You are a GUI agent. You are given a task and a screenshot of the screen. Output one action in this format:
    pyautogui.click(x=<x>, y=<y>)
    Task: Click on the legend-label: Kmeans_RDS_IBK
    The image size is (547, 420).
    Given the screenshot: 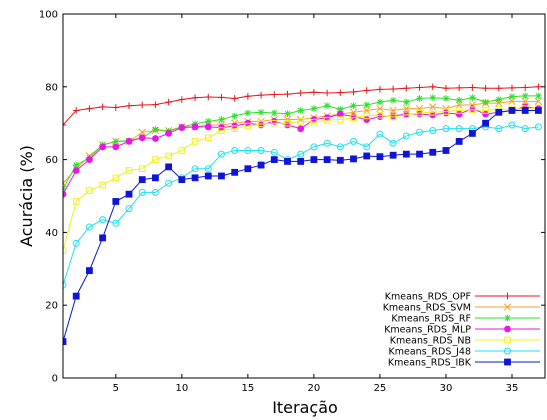 What is the action you would take?
    pyautogui.click(x=430, y=363)
    